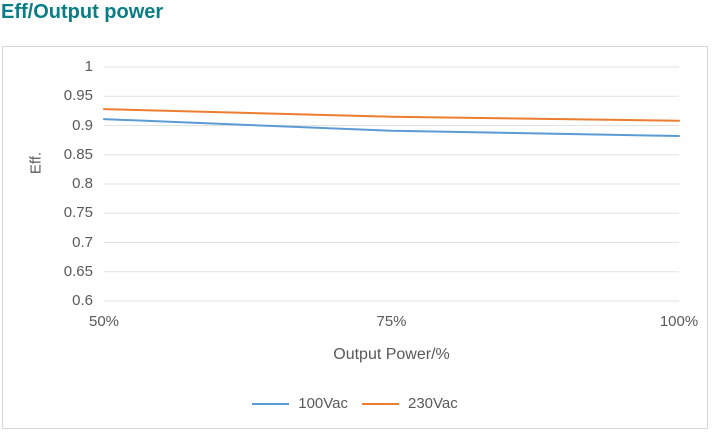 The height and width of the screenshot is (434, 713). What do you see at coordinates (104, 321) in the screenshot?
I see `x-tick-label: 50%` at bounding box center [104, 321].